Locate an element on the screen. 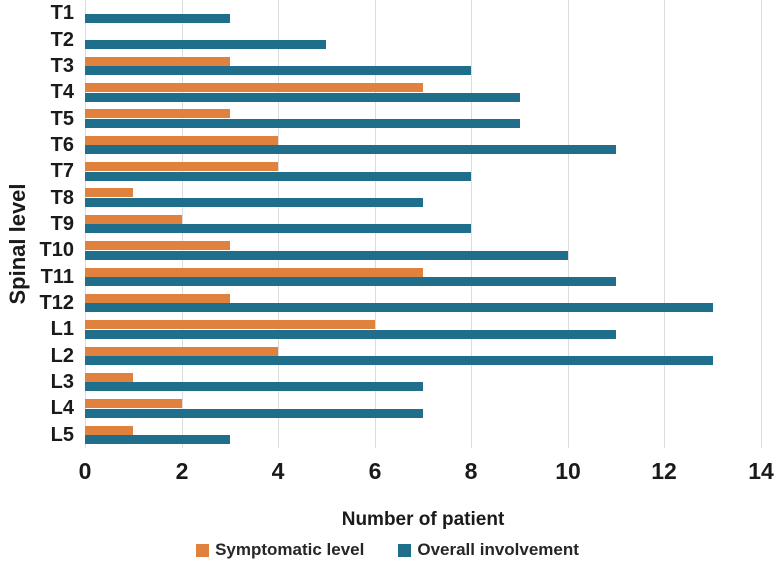 Image resolution: width=775 pixels, height=571 pixels. bar-symptomatic-T3 is located at coordinates (157, 61).